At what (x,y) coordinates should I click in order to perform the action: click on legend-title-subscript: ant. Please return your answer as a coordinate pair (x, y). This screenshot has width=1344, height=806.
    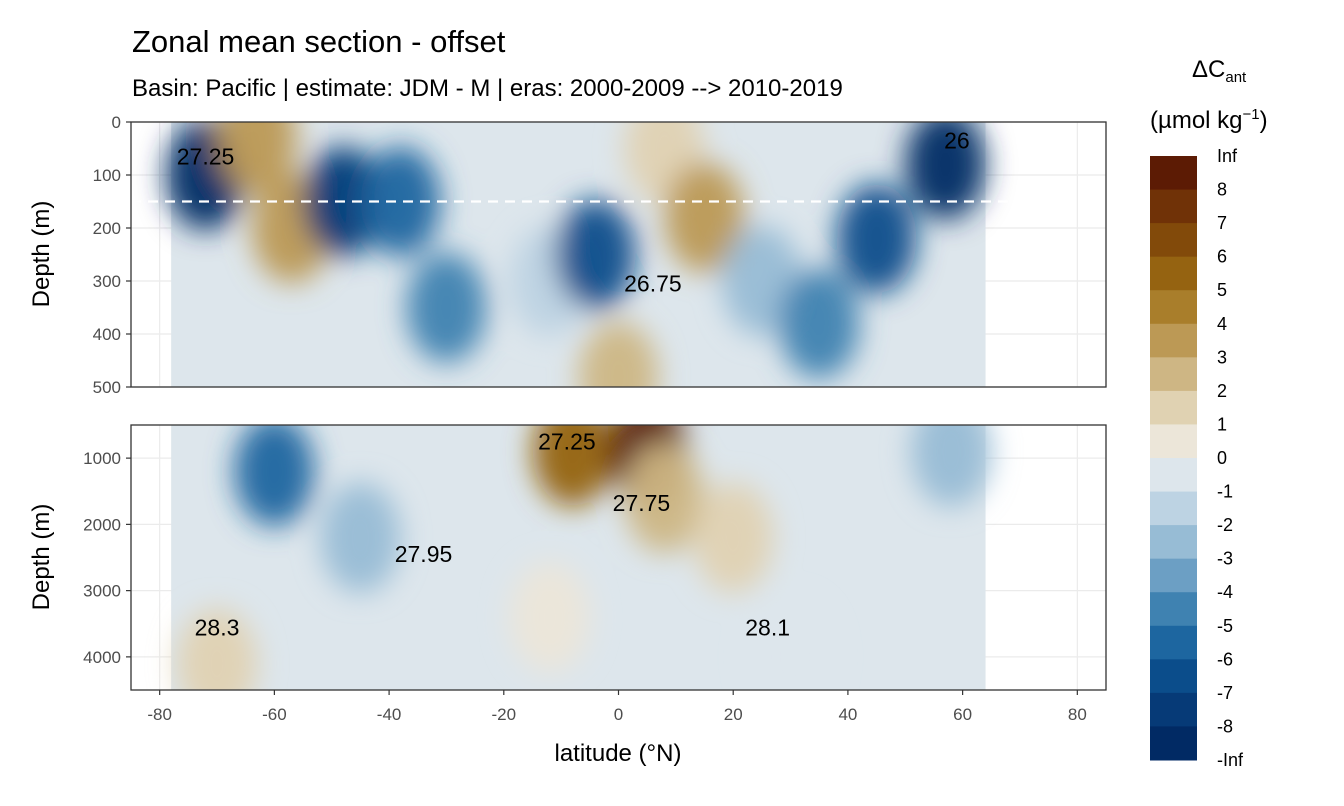
    Looking at the image, I should click on (1236, 77).